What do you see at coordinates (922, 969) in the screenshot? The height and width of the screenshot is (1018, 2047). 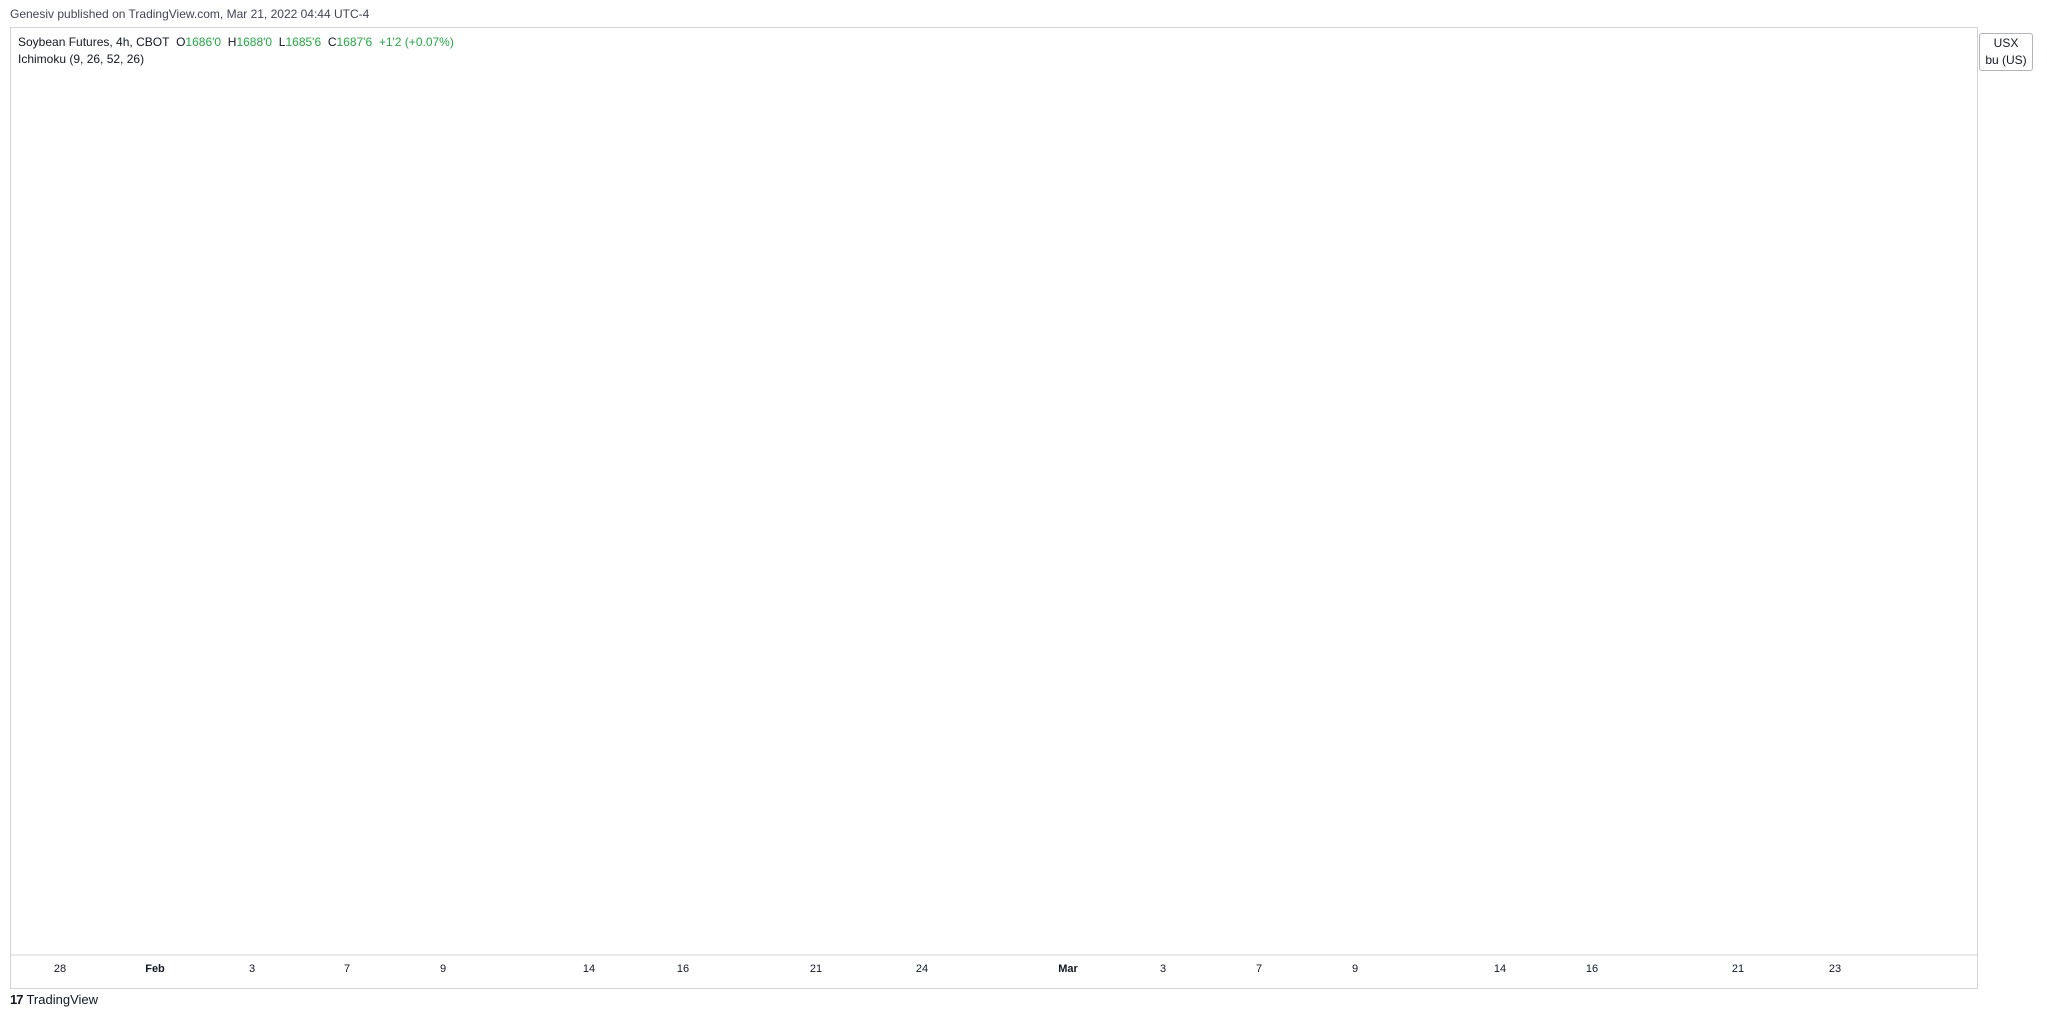 I see `x-tick-label: 24` at bounding box center [922, 969].